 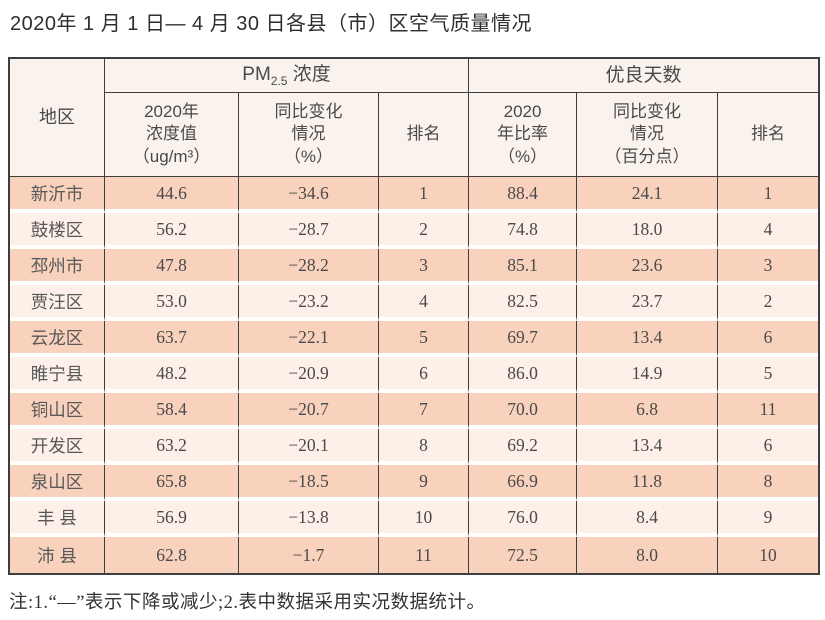 What do you see at coordinates (523, 195) in the screenshot?
I see `data-cell: 88.4` at bounding box center [523, 195].